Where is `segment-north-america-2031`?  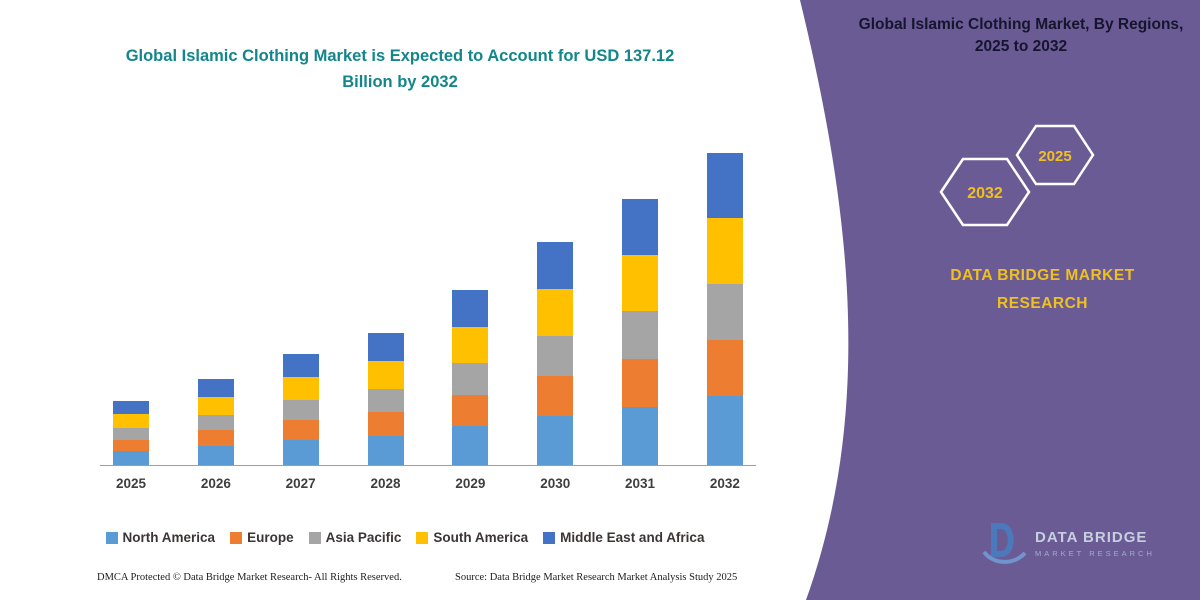
segment-north-america-2031 is located at coordinates (640, 435).